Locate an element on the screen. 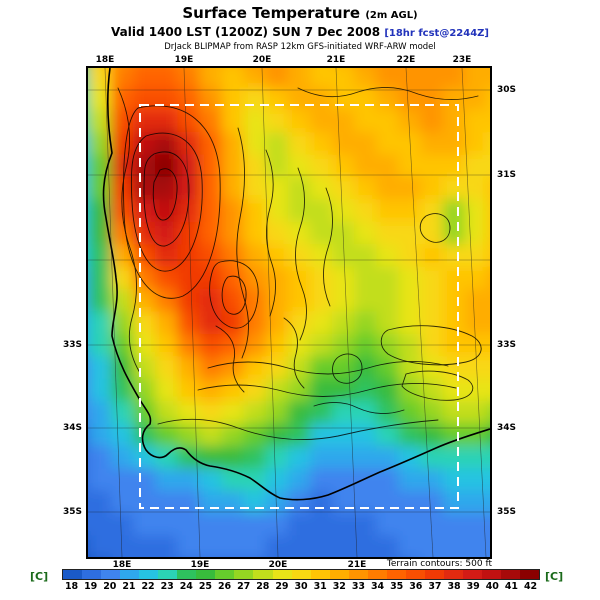 The width and height of the screenshot is (600, 600). colorbar-tick-label: 18 is located at coordinates (71, 586).